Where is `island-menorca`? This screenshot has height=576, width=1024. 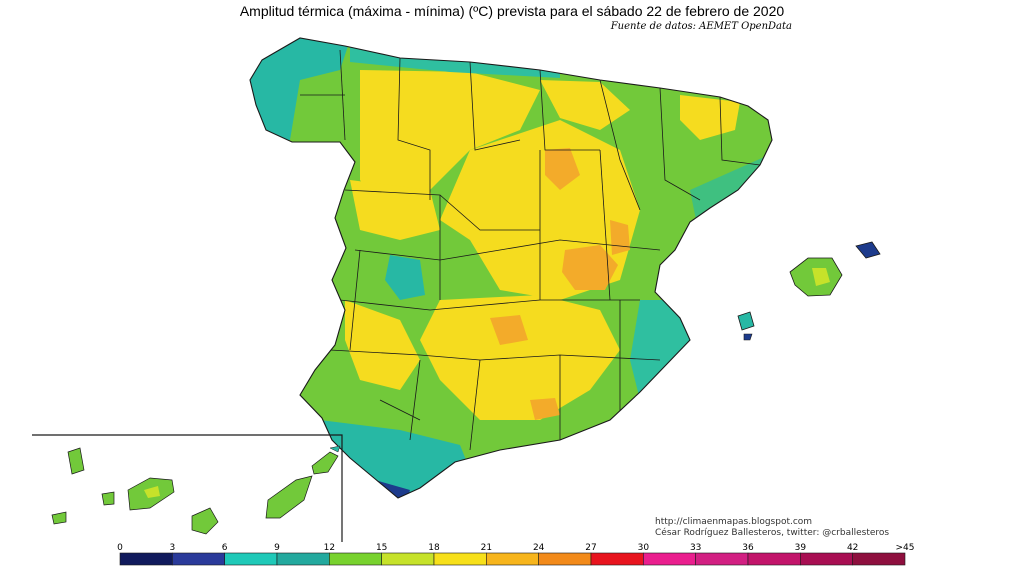 island-menorca is located at coordinates (868, 250).